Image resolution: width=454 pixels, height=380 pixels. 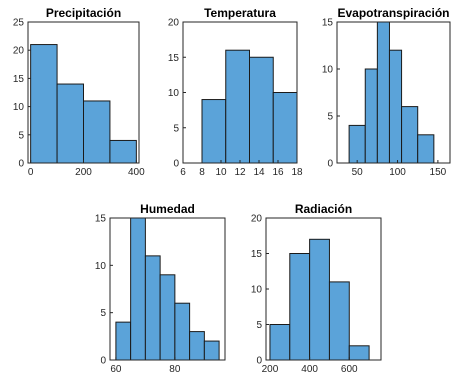 What do you see at coordinates (183, 172) in the screenshot?
I see `x-tick-label: 6` at bounding box center [183, 172].